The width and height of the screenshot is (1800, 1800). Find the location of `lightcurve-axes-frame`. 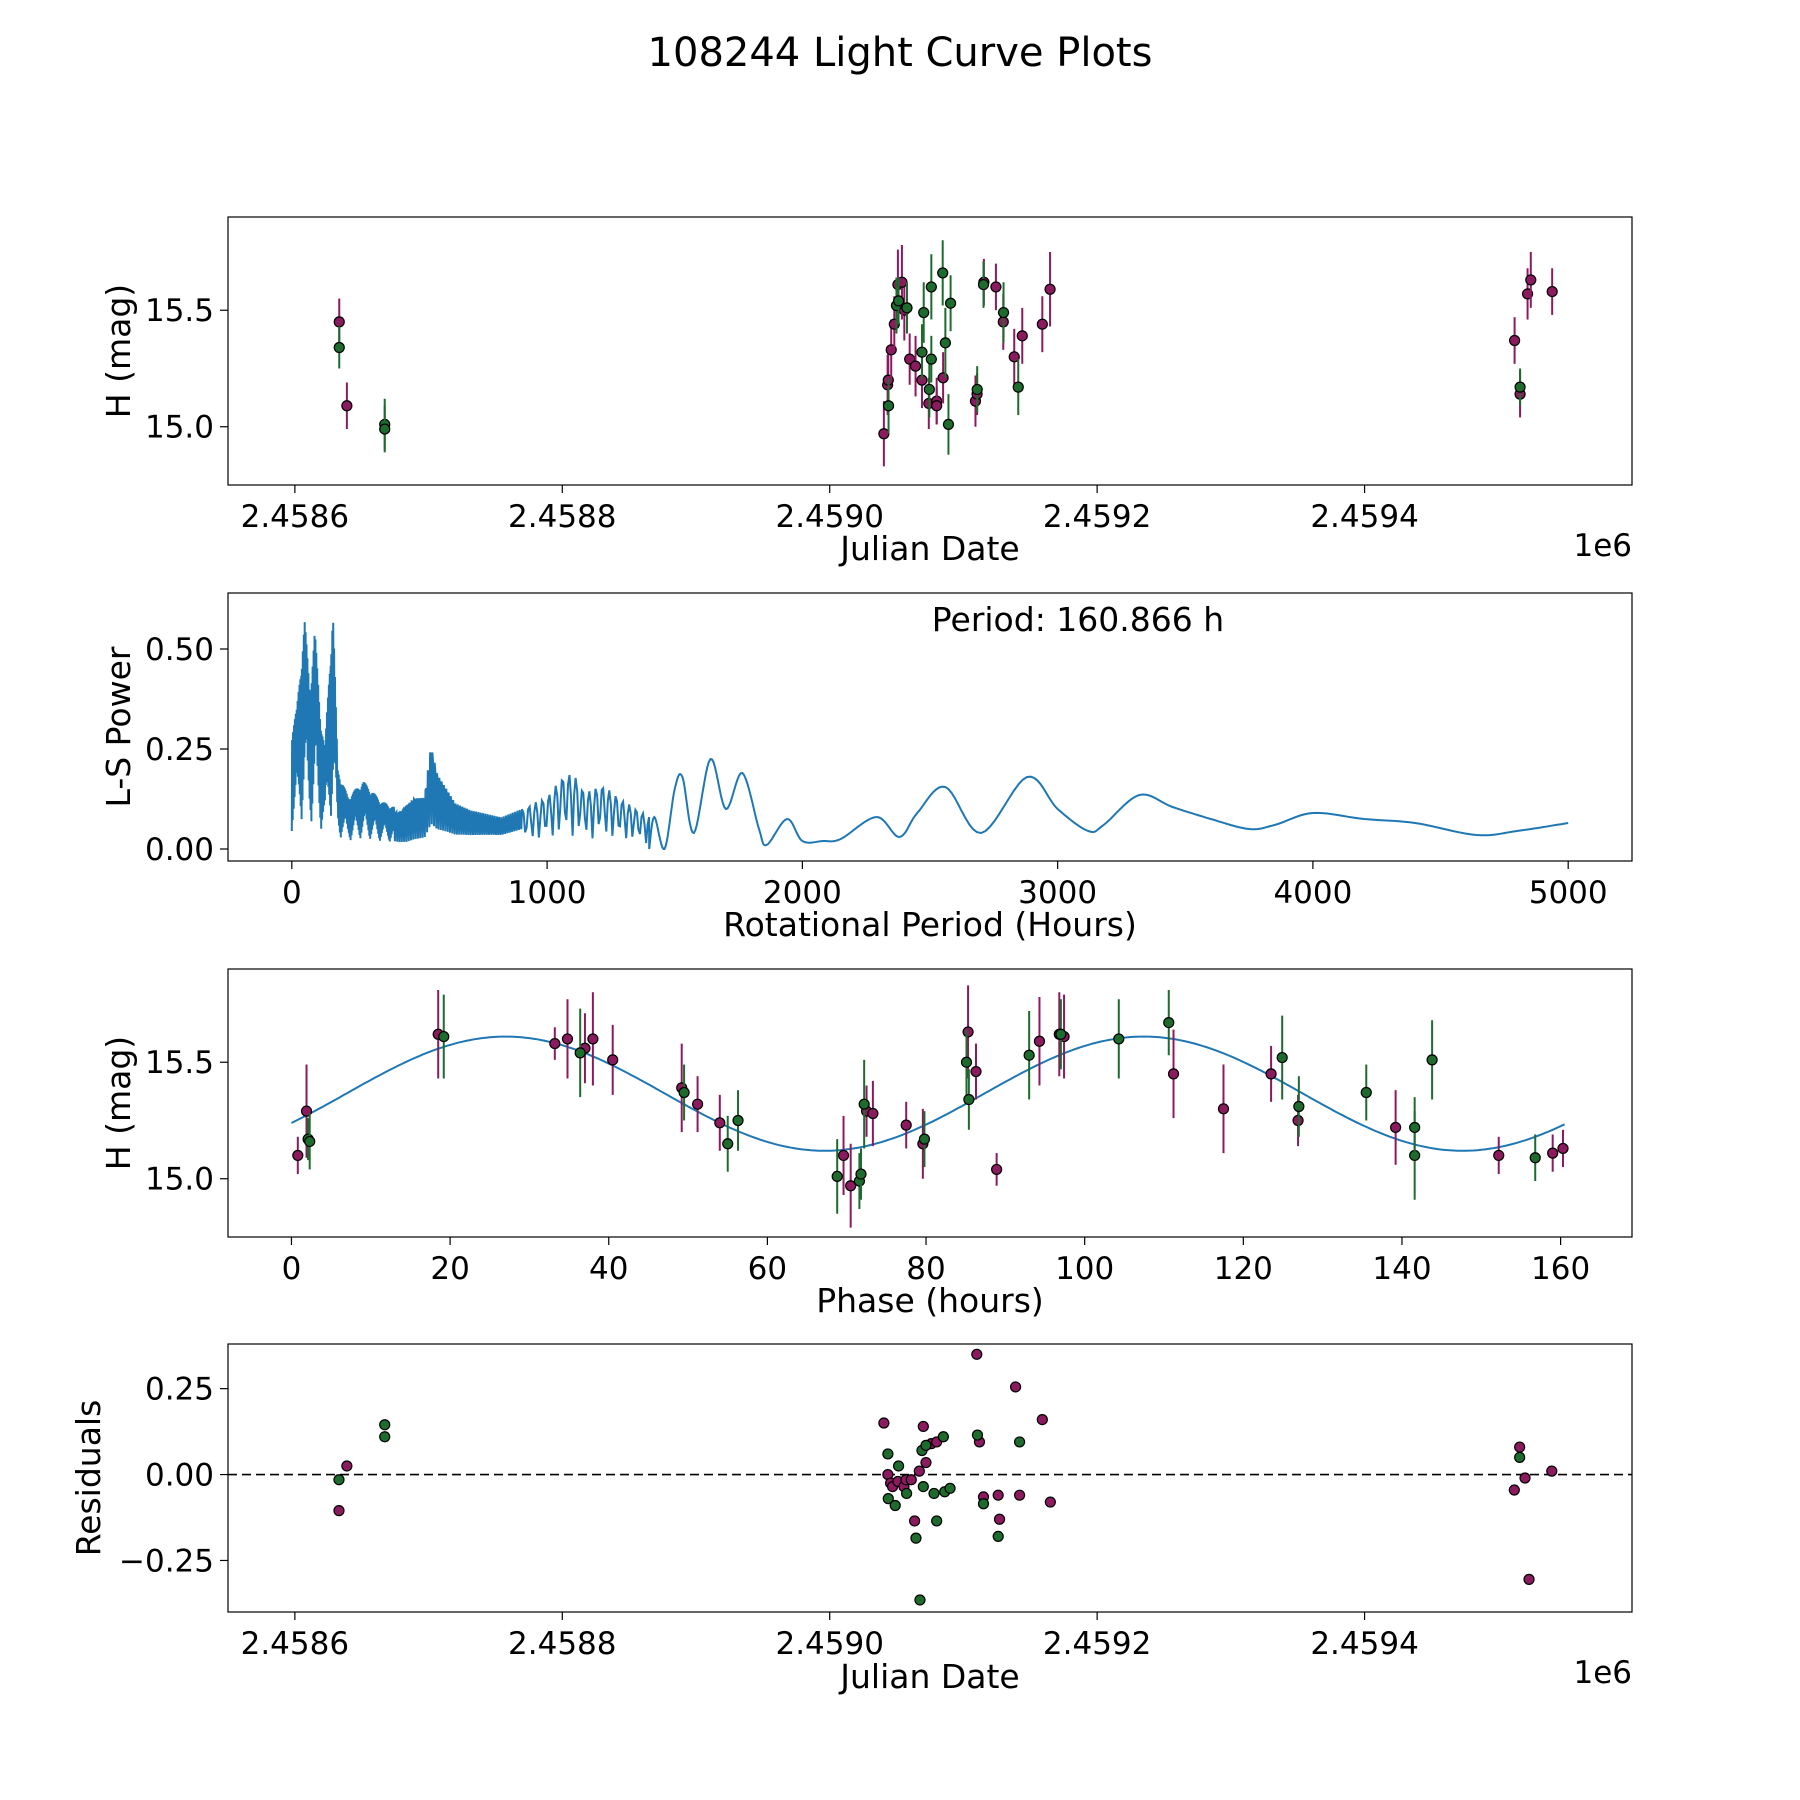

lightcurve-axes-frame is located at coordinates (930, 351).